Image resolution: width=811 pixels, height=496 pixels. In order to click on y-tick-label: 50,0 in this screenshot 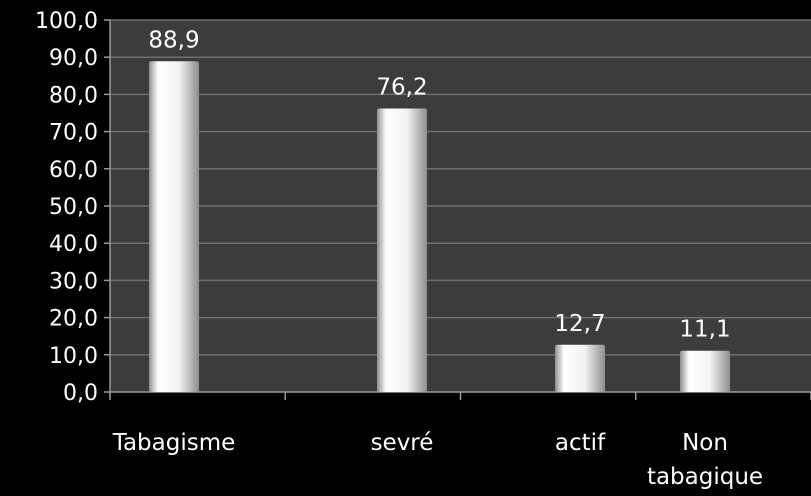, I will do `click(73, 207)`.